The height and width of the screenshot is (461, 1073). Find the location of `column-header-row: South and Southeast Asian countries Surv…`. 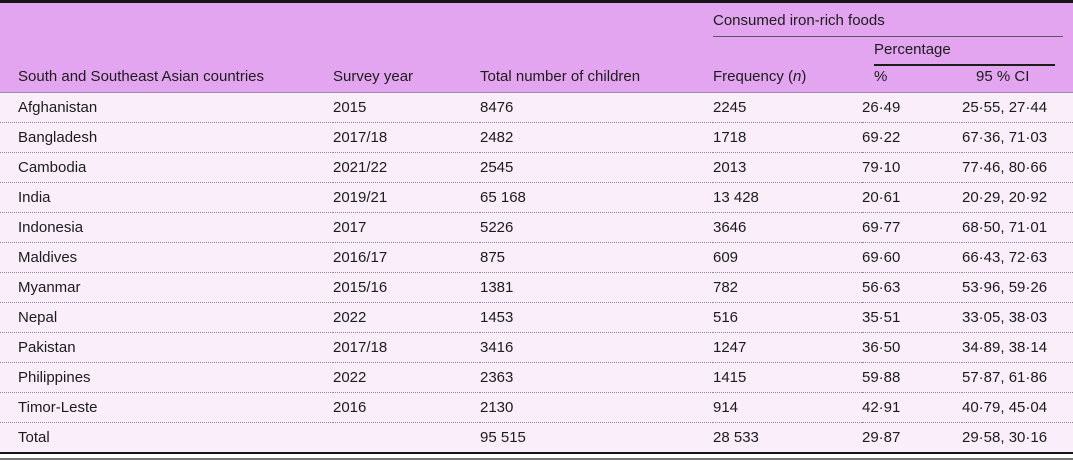

column-header-row: South and Southeast Asian countries Surv… is located at coordinates (536, 79).